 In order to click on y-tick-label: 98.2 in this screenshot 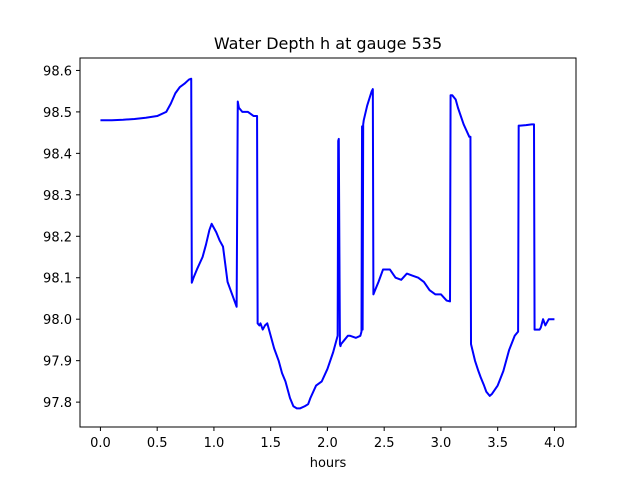, I will do `click(57, 237)`.